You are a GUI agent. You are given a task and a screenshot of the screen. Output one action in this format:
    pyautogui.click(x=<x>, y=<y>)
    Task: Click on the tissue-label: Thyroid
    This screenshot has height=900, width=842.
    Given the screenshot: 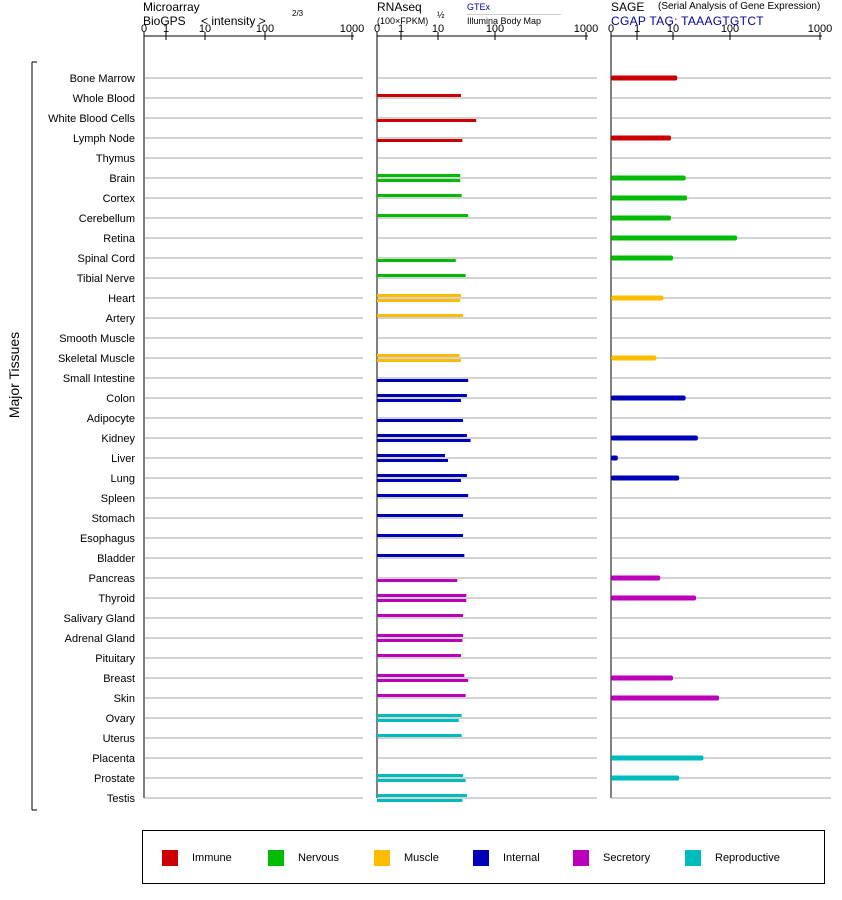 What is the action you would take?
    pyautogui.click(x=116, y=599)
    